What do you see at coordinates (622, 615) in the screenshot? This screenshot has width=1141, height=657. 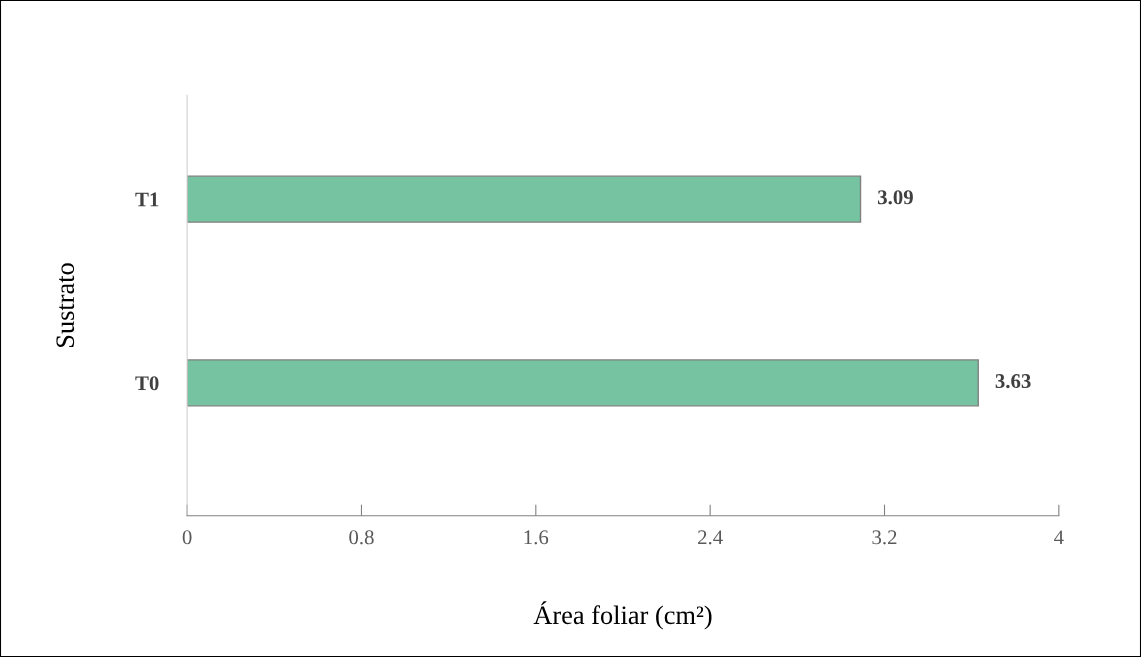 I see `x-axis-title: Área foliar (cm²)` at bounding box center [622, 615].